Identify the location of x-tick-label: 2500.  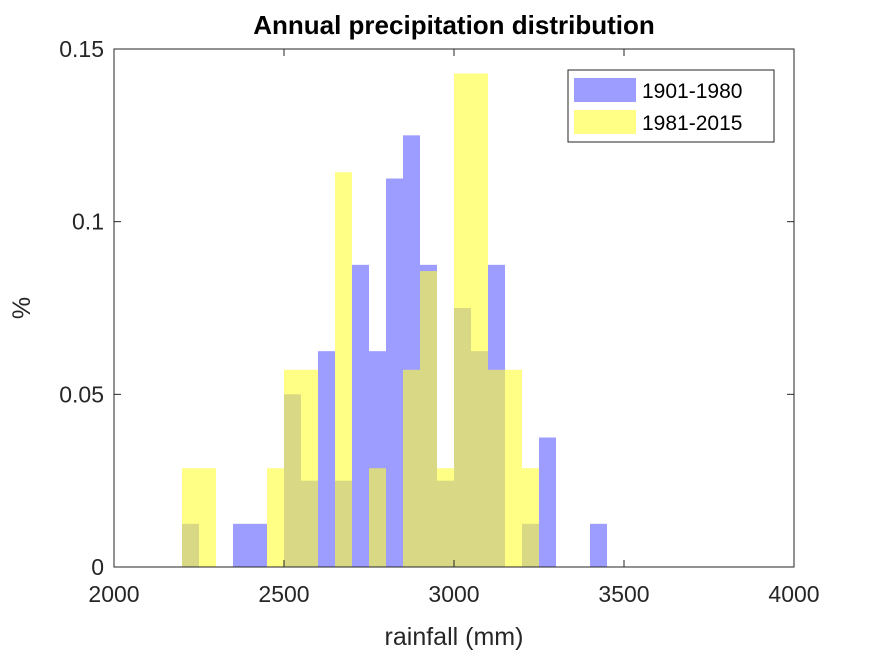
(283, 594).